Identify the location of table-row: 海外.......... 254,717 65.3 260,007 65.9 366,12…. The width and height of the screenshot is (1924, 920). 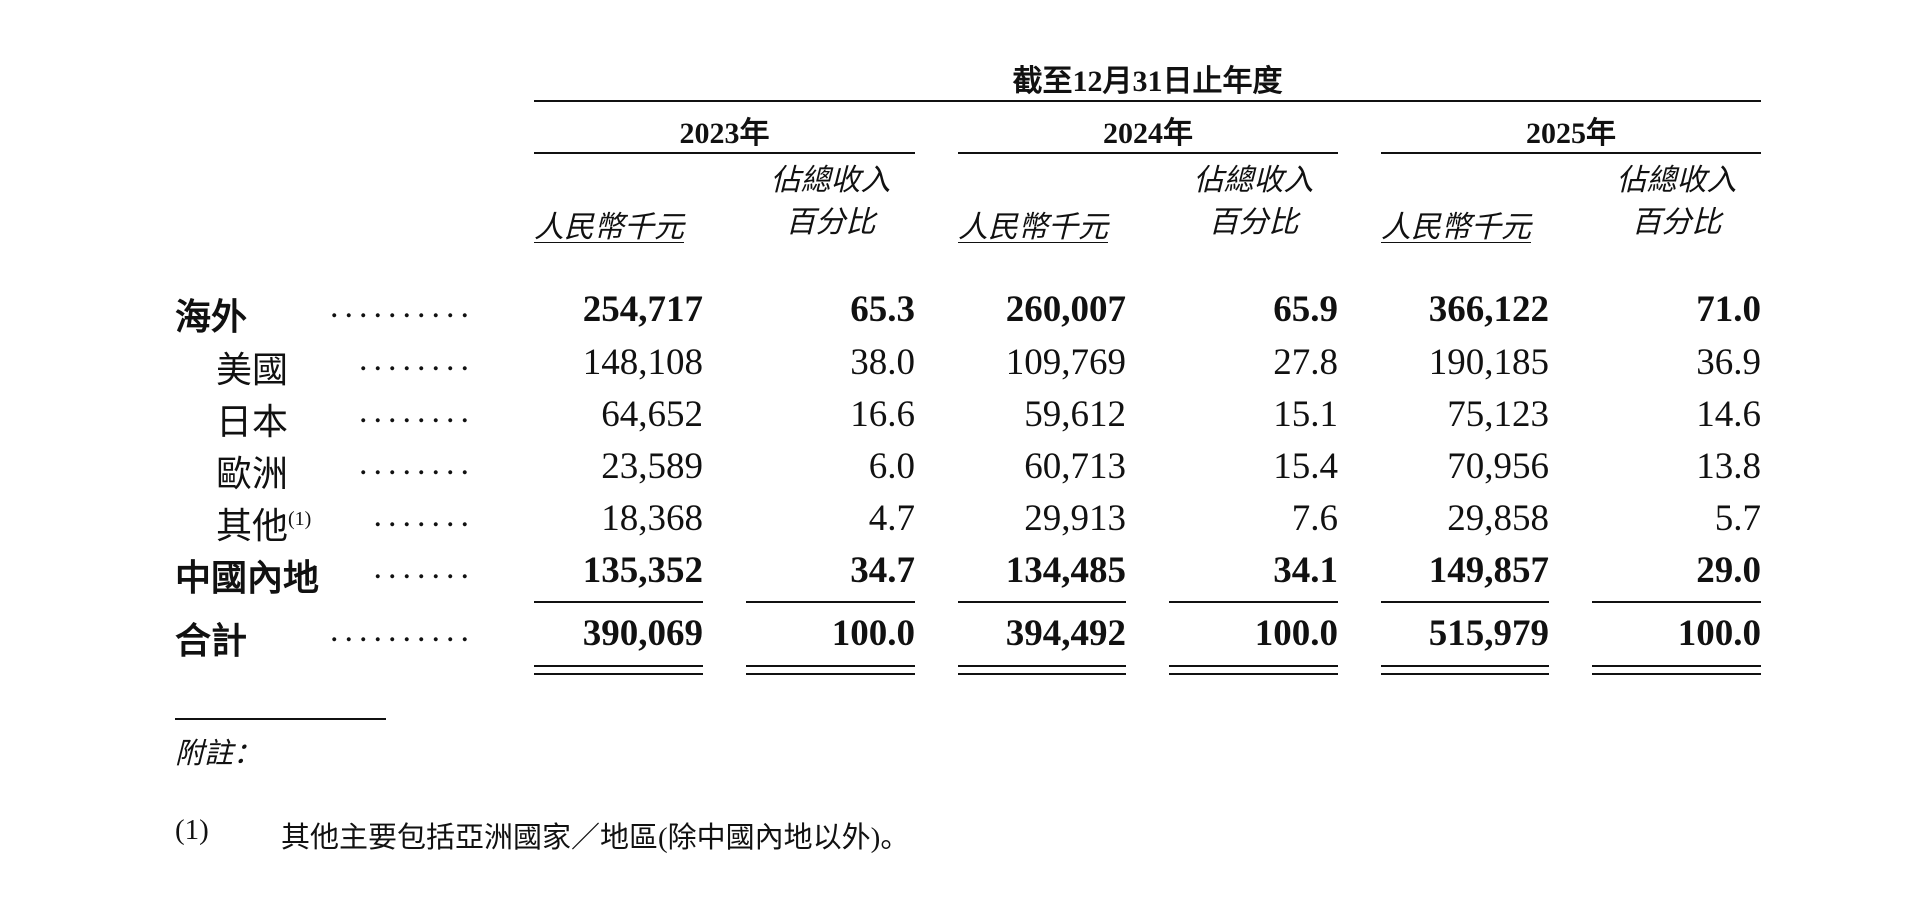
(962, 314).